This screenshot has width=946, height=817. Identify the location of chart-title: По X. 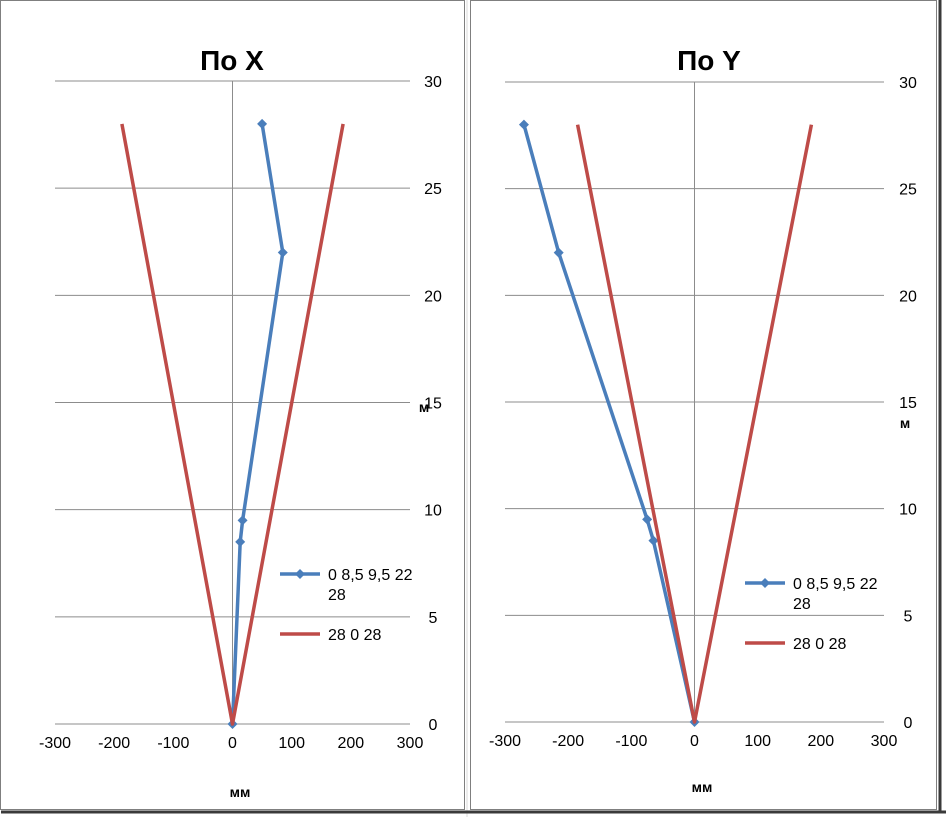
(232, 60).